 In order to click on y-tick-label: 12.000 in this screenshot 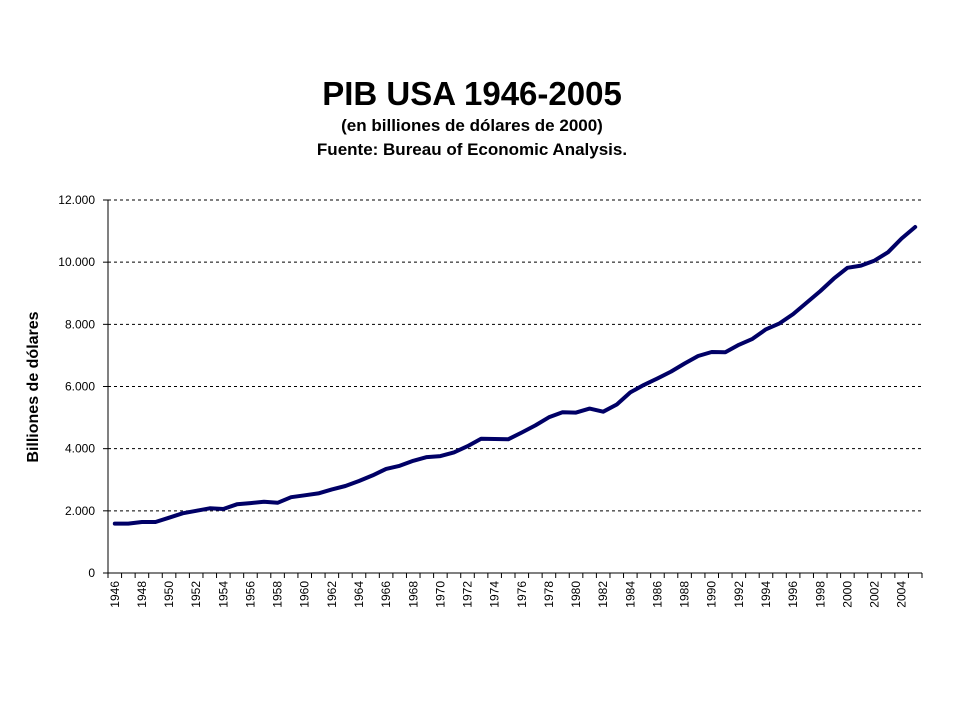, I will do `click(76, 200)`.